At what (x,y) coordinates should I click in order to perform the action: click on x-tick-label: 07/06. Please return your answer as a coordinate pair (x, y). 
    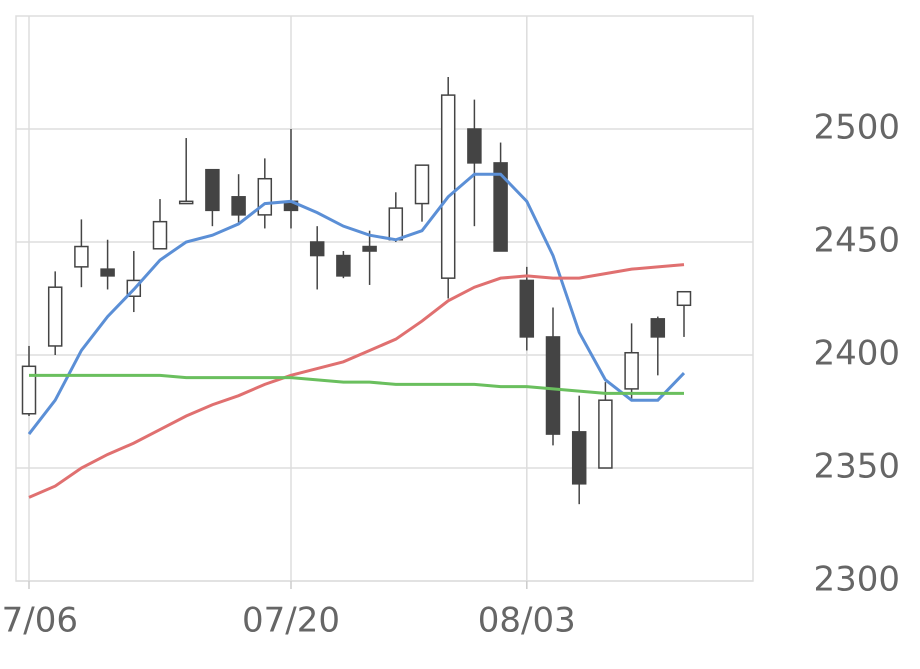
    Looking at the image, I should click on (39, 621).